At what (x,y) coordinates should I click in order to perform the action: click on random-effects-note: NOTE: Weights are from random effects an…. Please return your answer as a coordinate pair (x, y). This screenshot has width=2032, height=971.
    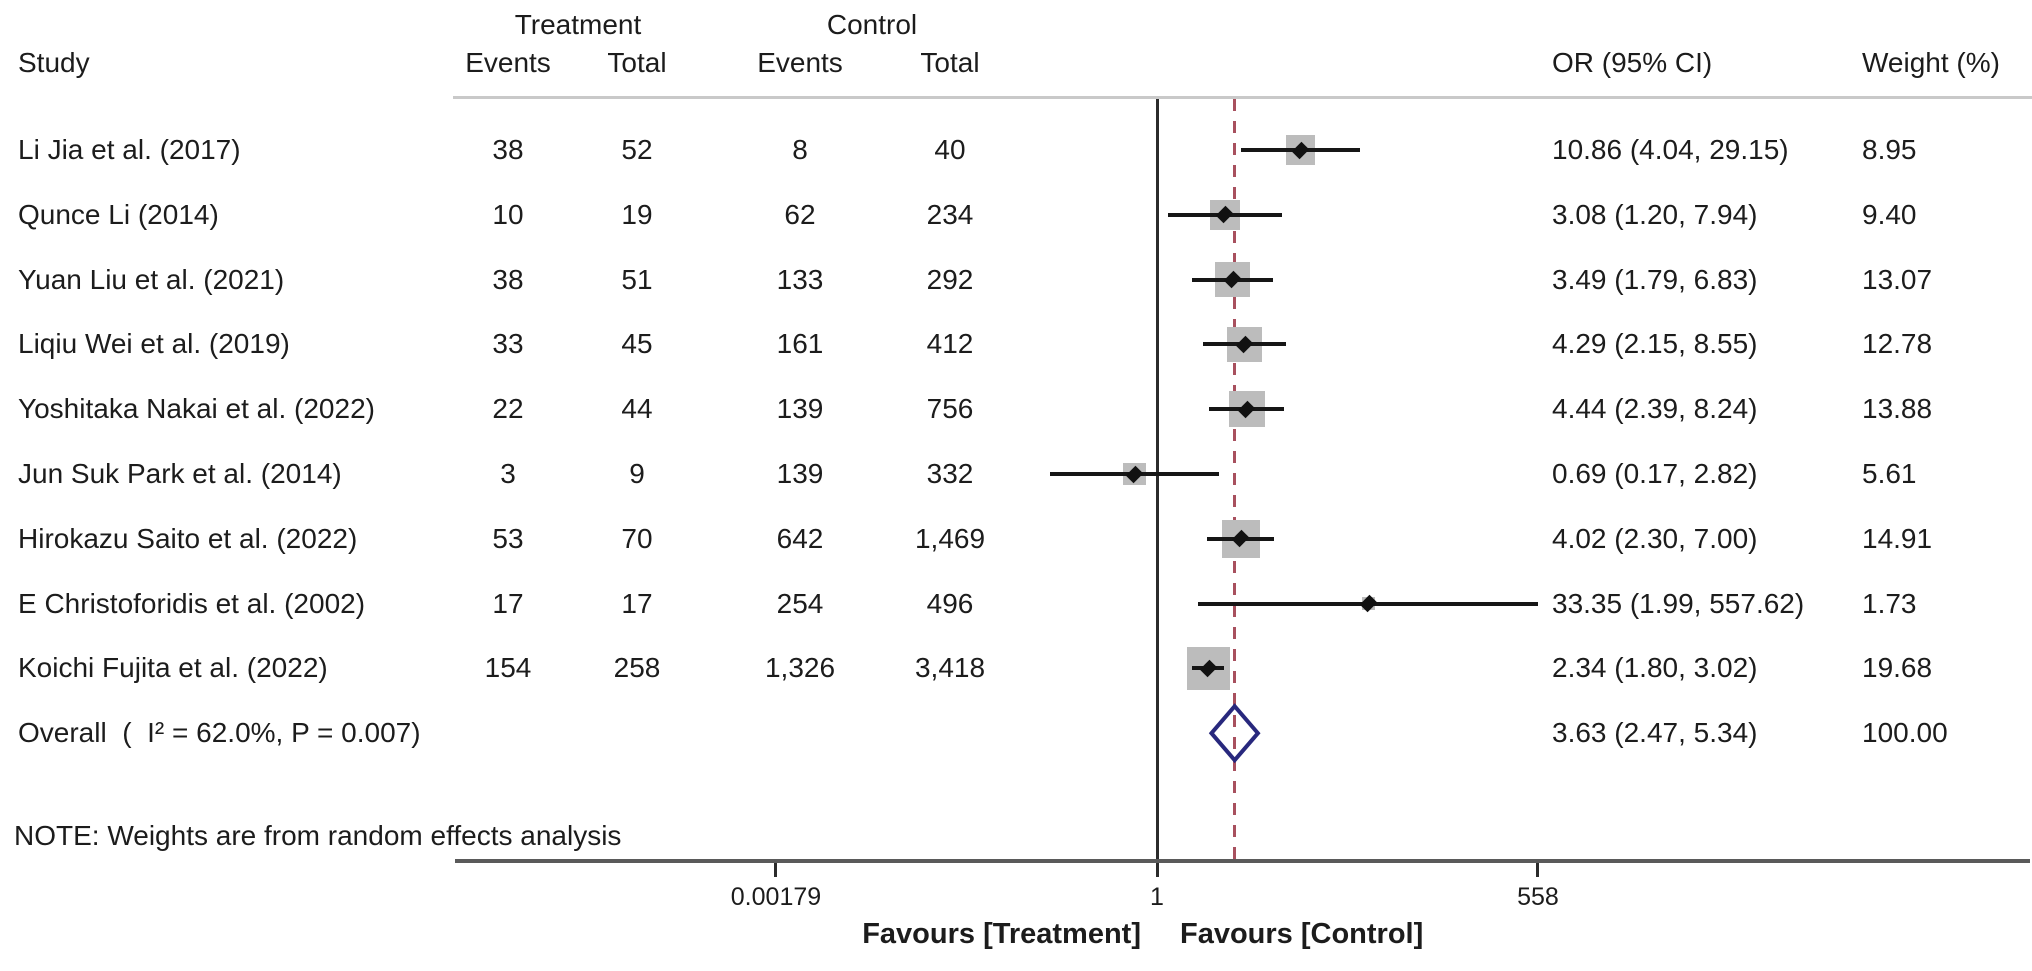
    Looking at the image, I should click on (318, 835).